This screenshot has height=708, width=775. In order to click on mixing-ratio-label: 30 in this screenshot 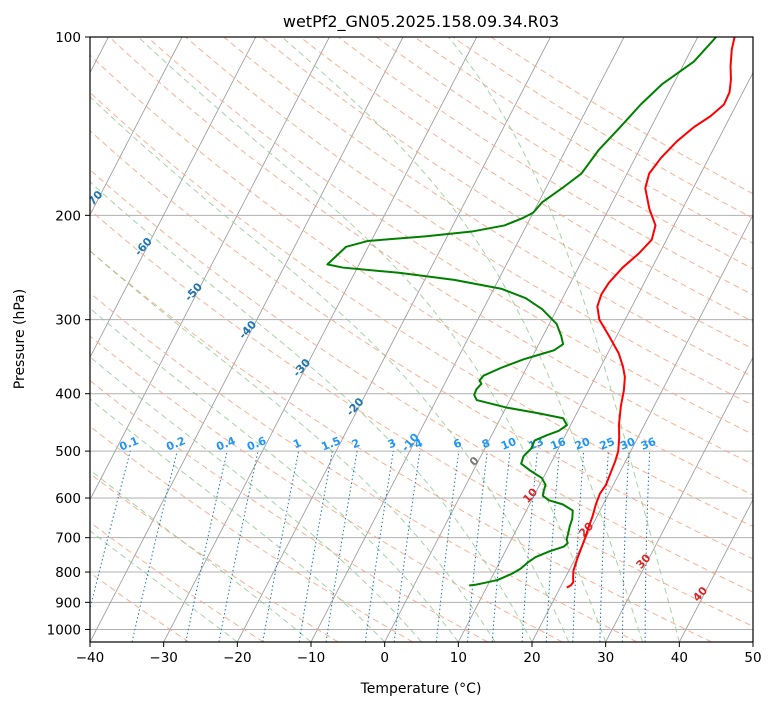, I will do `click(627, 444)`.